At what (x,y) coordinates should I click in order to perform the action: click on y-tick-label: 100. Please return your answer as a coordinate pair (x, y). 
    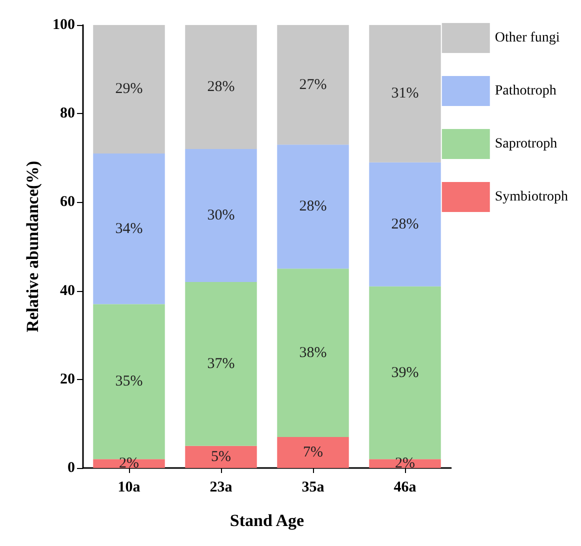
    Looking at the image, I should click on (63, 25).